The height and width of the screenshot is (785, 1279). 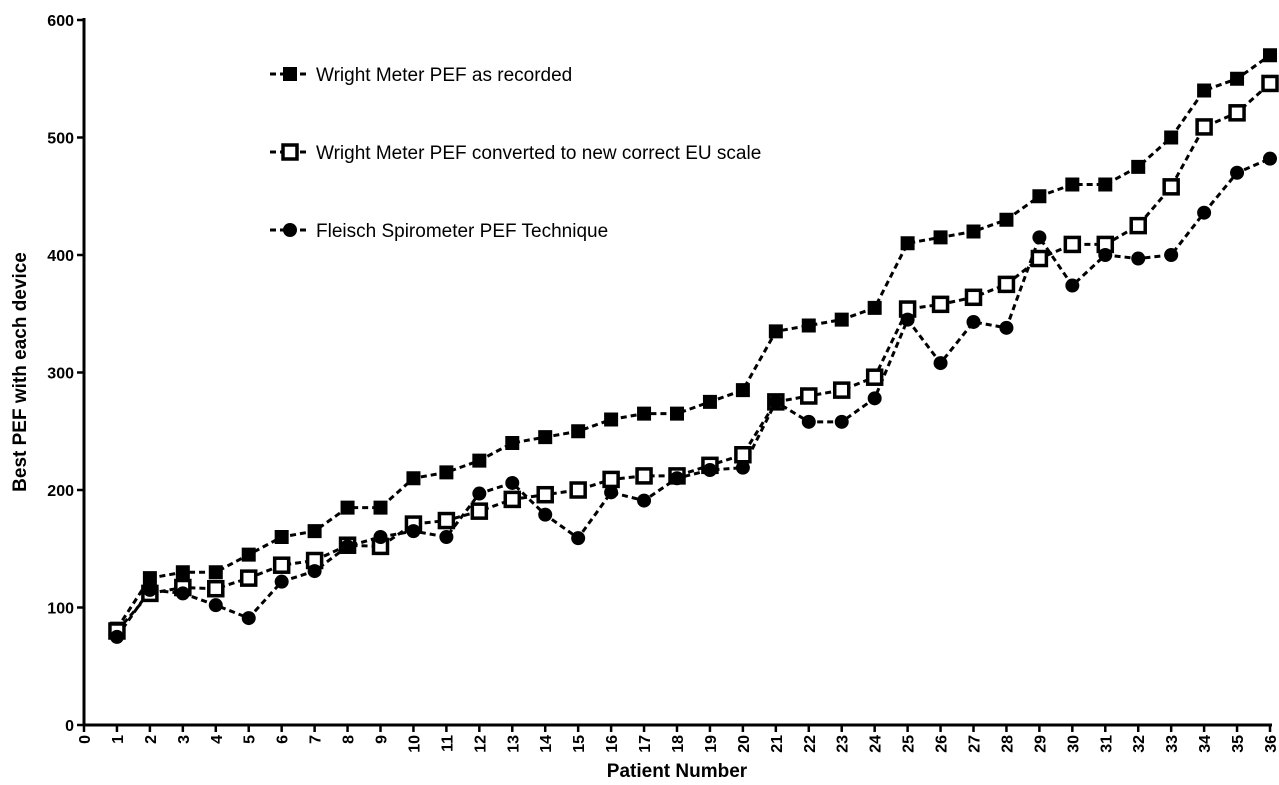 I want to click on x-tick-label: 8, so click(x=349, y=739).